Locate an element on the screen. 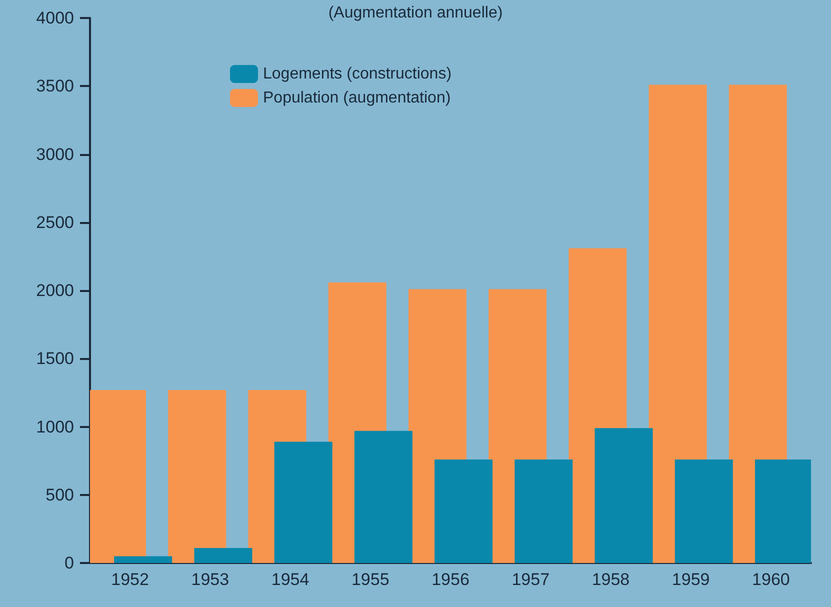 The height and width of the screenshot is (607, 831). y-tick-label: 500 is located at coordinates (60, 494).